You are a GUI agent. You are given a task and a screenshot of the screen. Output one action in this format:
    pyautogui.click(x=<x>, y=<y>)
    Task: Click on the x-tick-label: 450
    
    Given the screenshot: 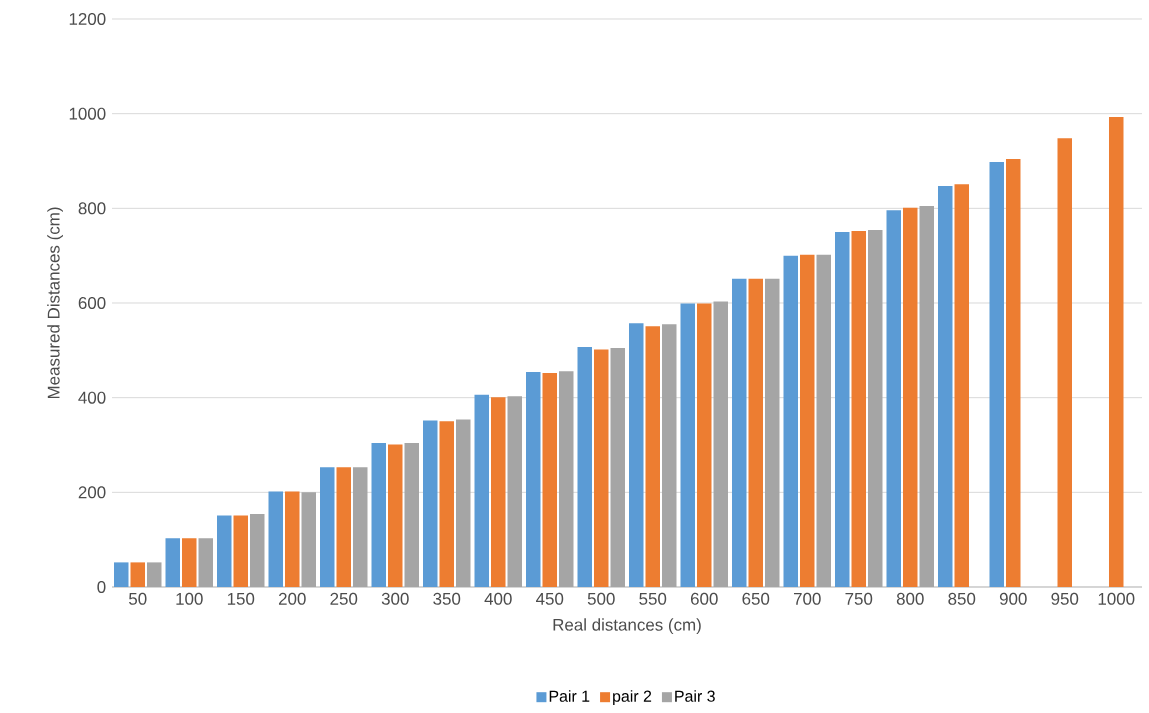 What is the action you would take?
    pyautogui.click(x=550, y=598)
    